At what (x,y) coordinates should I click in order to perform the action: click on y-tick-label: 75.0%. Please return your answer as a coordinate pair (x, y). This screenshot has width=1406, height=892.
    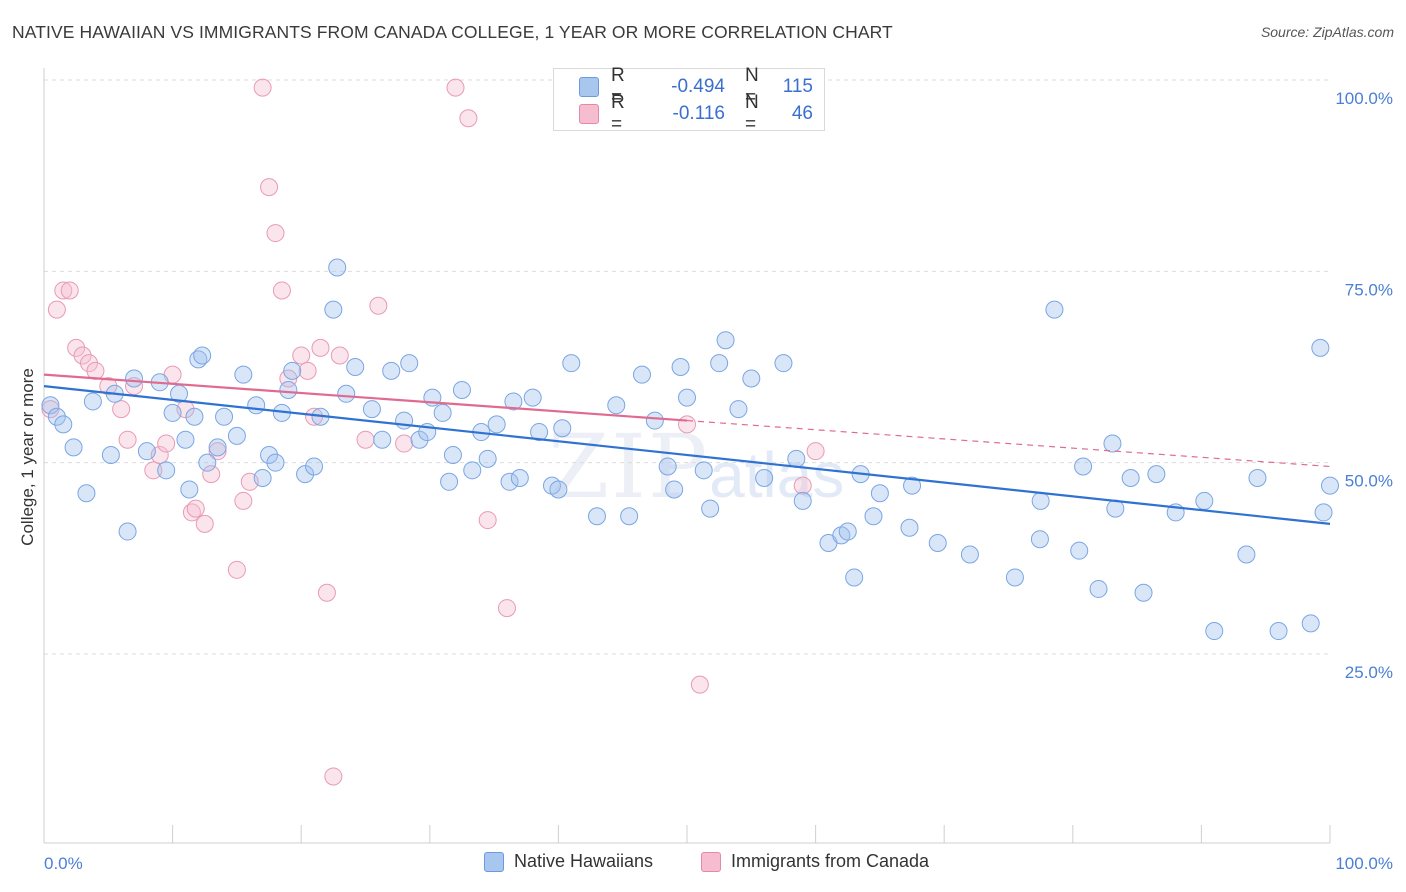
    Looking at the image, I should click on (1369, 289).